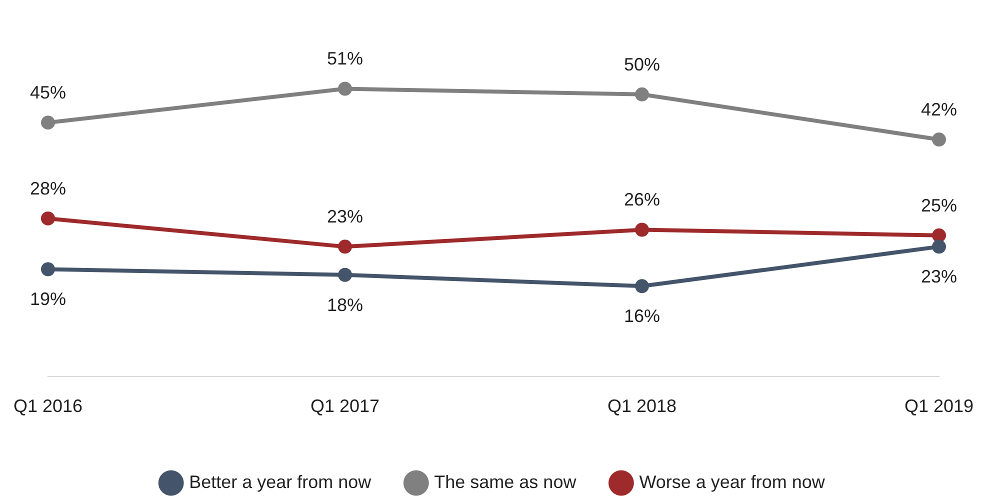  What do you see at coordinates (642, 316) in the screenshot?
I see `data-label: 16%` at bounding box center [642, 316].